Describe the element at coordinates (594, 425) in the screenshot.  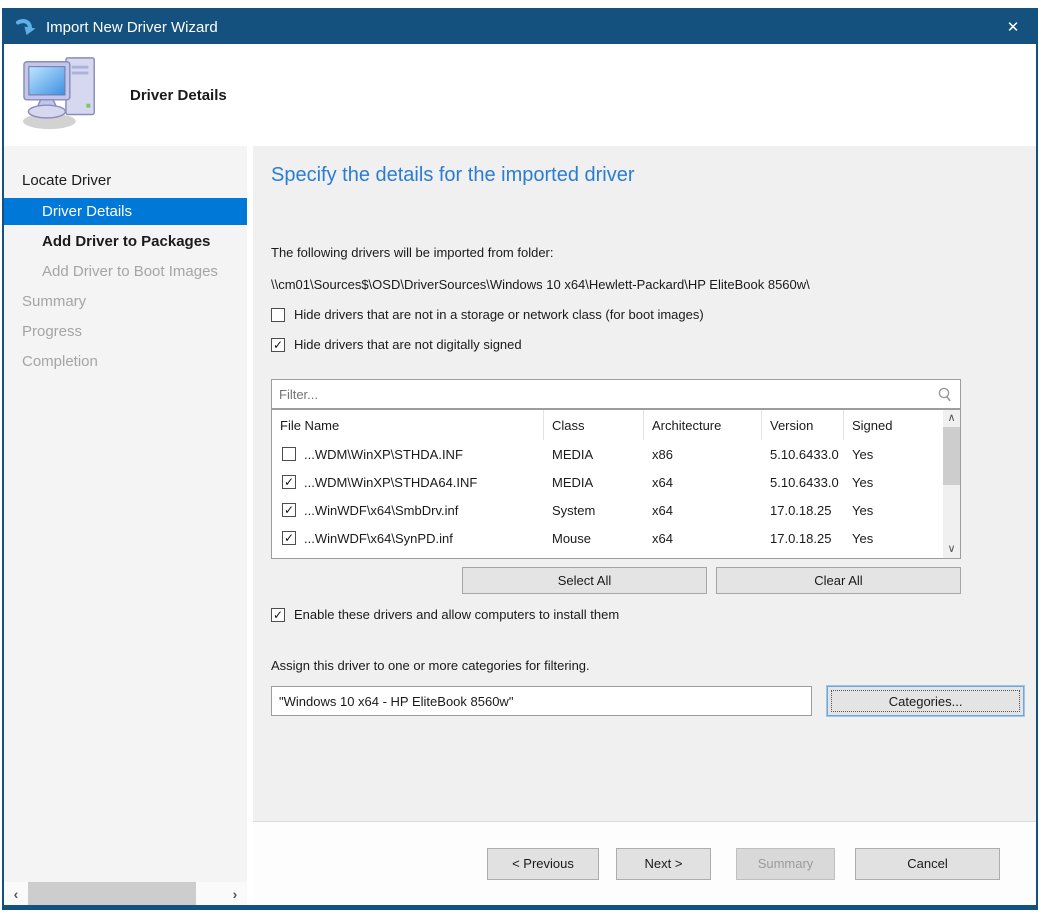
I see `column-header-class: Class` at that location.